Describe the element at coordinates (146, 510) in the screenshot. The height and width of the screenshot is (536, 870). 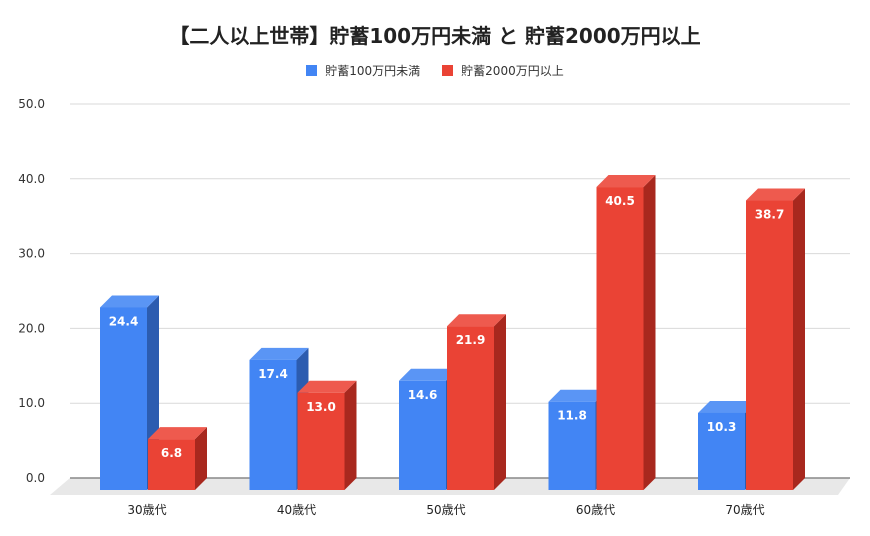
I see `x-tick-label: 30歳代` at that location.